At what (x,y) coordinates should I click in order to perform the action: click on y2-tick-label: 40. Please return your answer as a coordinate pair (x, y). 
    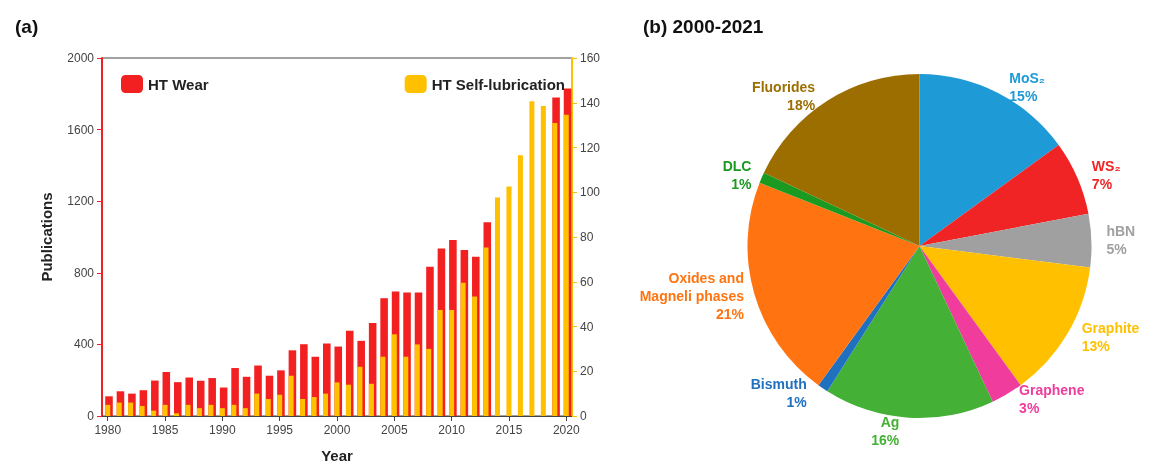
    Looking at the image, I should click on (587, 326).